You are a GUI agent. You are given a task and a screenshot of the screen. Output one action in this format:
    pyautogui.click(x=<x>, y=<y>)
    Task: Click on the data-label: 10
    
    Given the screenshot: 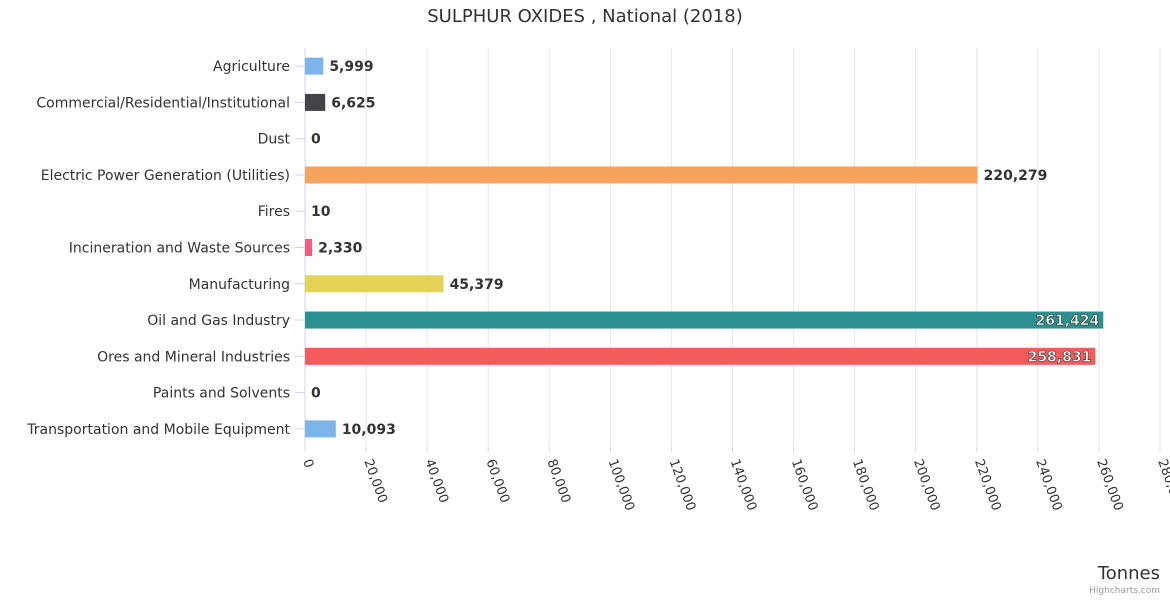 What is the action you would take?
    pyautogui.click(x=321, y=212)
    